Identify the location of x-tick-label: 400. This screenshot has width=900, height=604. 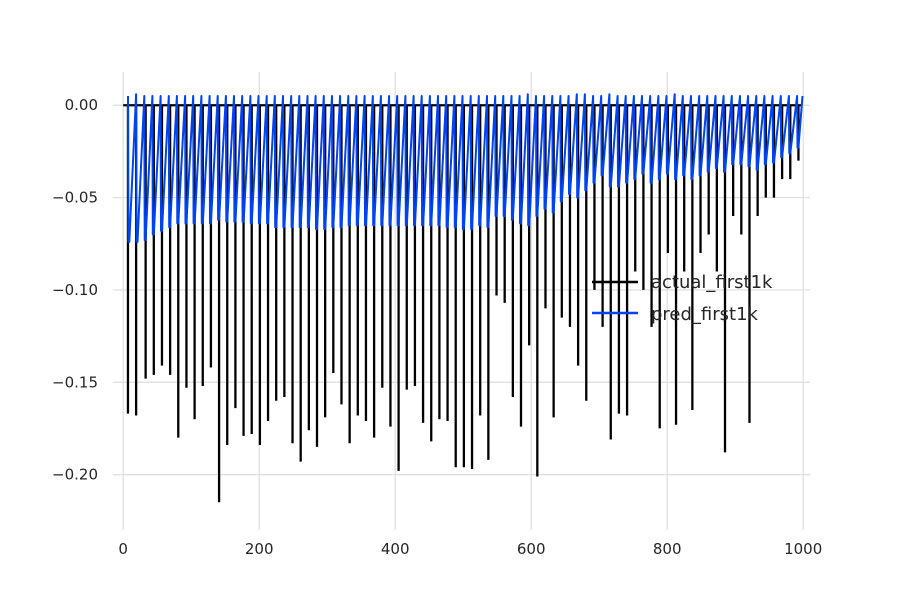
(395, 549).